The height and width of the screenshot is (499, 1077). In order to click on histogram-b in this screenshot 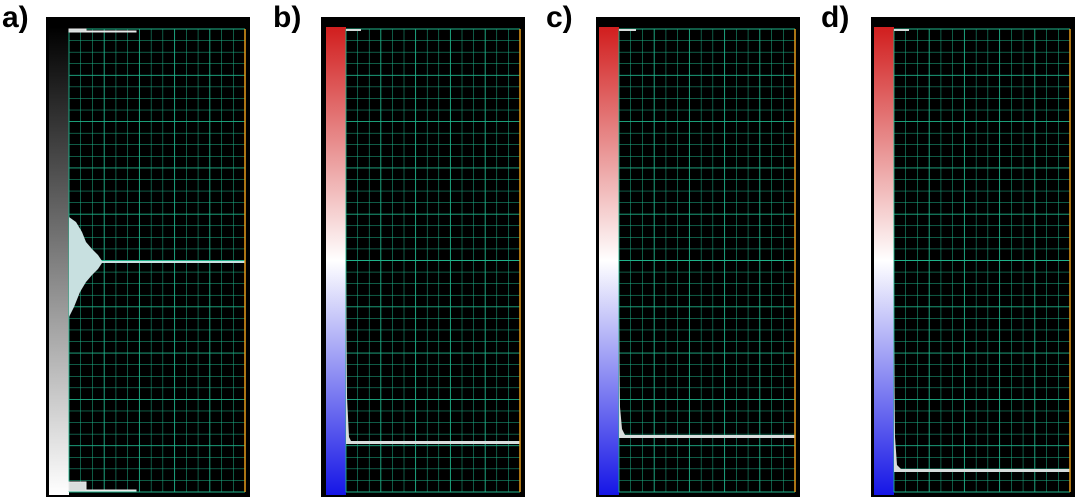, I will do `click(433, 236)`.